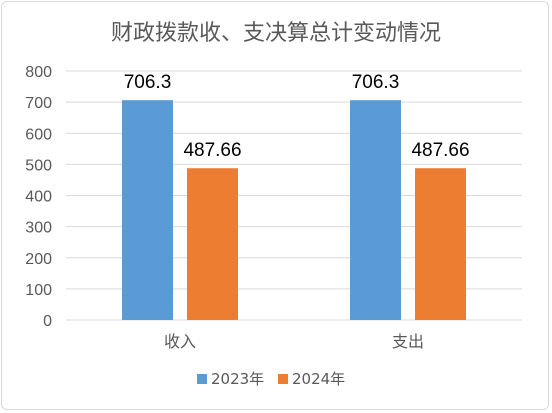 The height and width of the screenshot is (413, 552). I want to click on legend: 2023年 2024年, so click(271, 379).